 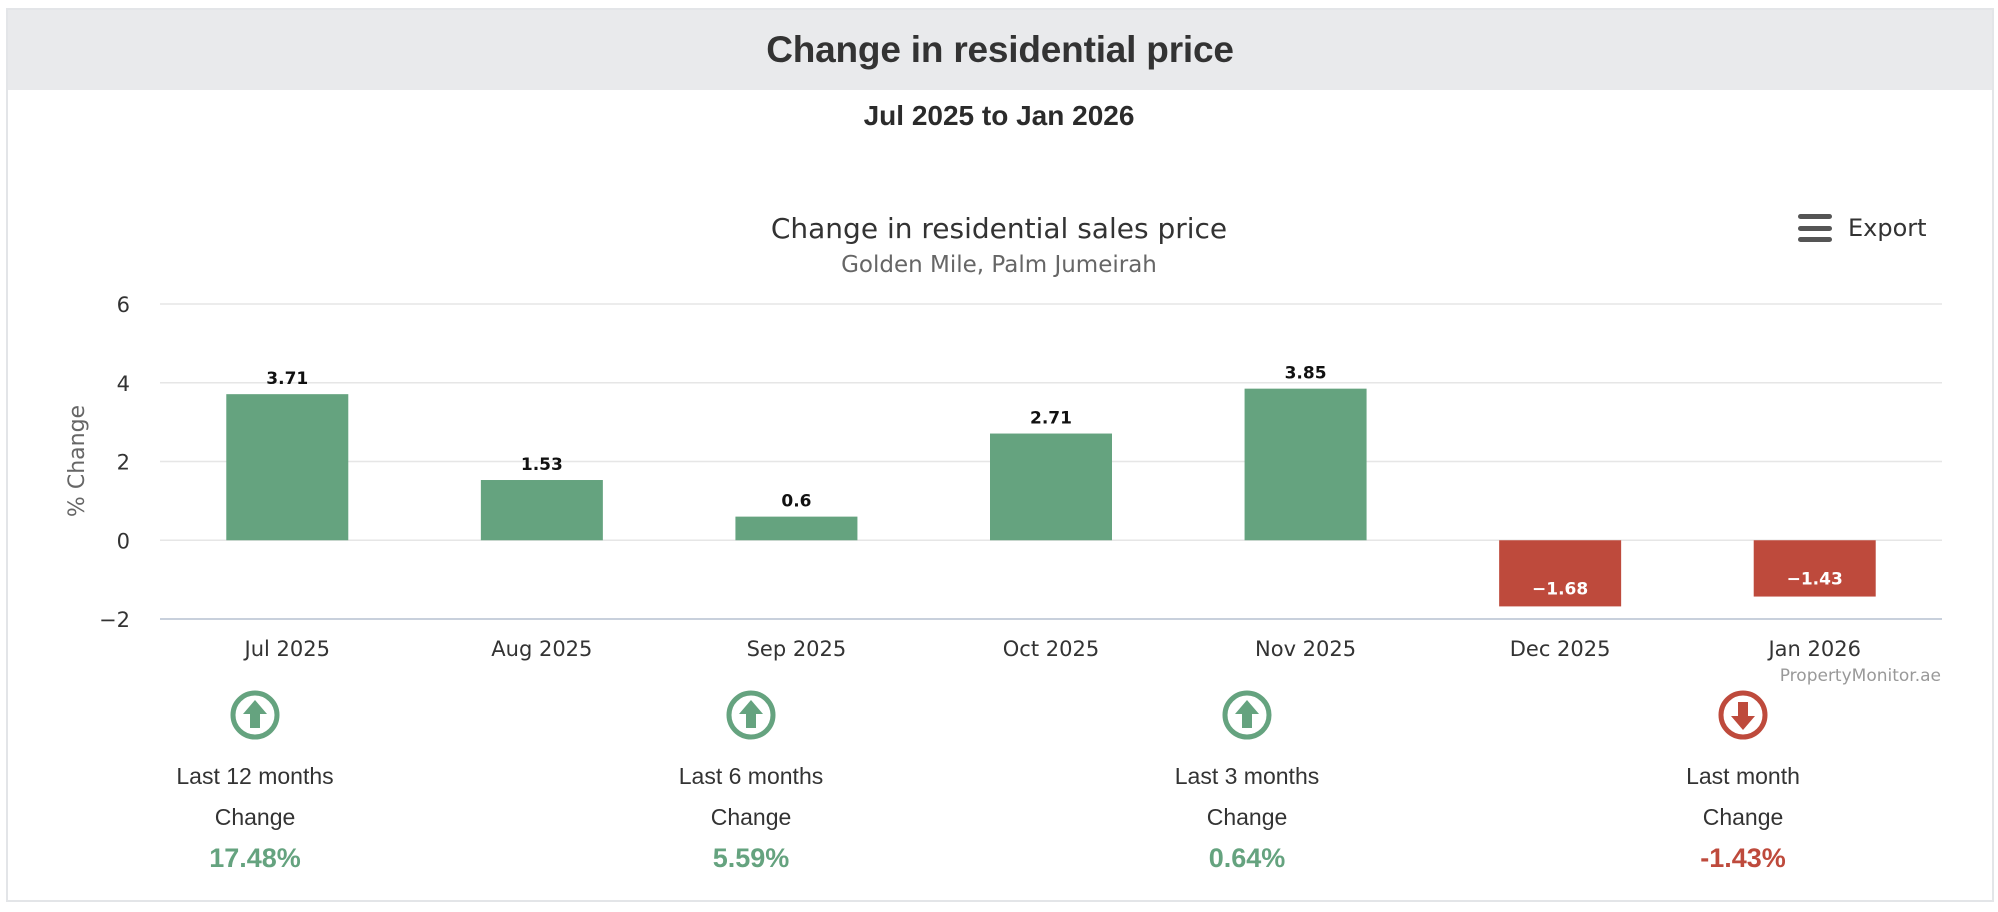 I want to click on chart-title: Change in residential sales price, so click(x=999, y=228).